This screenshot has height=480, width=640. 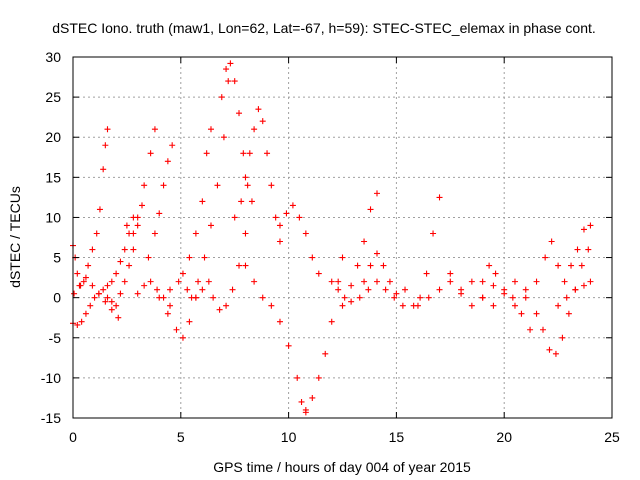 I want to click on y-tick-label: 15, so click(x=53, y=177).